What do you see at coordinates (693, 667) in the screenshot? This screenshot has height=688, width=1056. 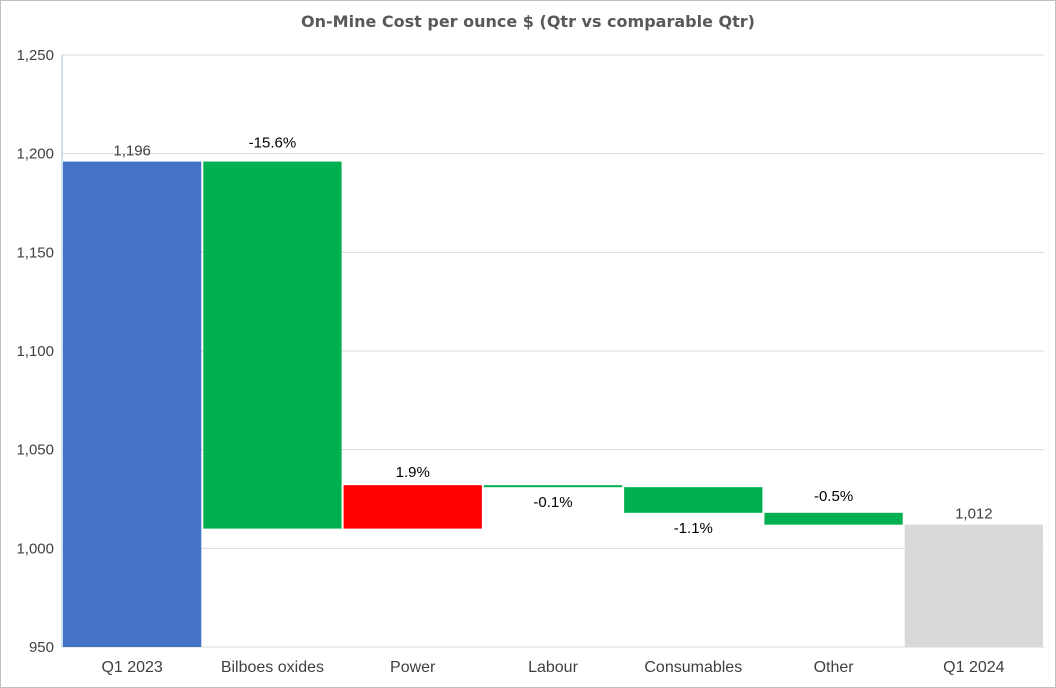 I see `x-category-label: Consumables` at bounding box center [693, 667].